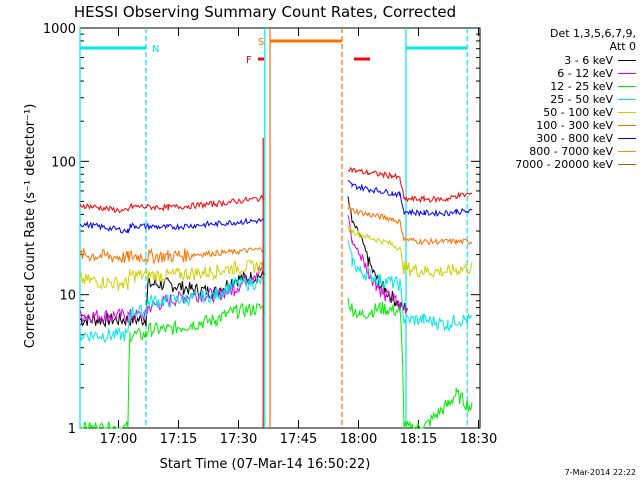  What do you see at coordinates (592, 33) in the screenshot?
I see `legend-header-1: Det 1,3,5,6,7,9,` at bounding box center [592, 33].